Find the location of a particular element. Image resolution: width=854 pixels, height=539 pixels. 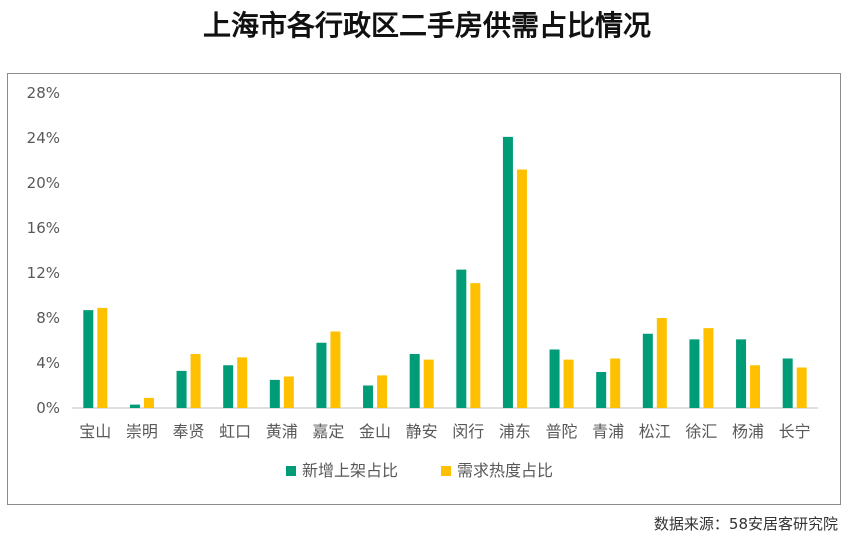

y-tick-label: 4% is located at coordinates (48, 363).